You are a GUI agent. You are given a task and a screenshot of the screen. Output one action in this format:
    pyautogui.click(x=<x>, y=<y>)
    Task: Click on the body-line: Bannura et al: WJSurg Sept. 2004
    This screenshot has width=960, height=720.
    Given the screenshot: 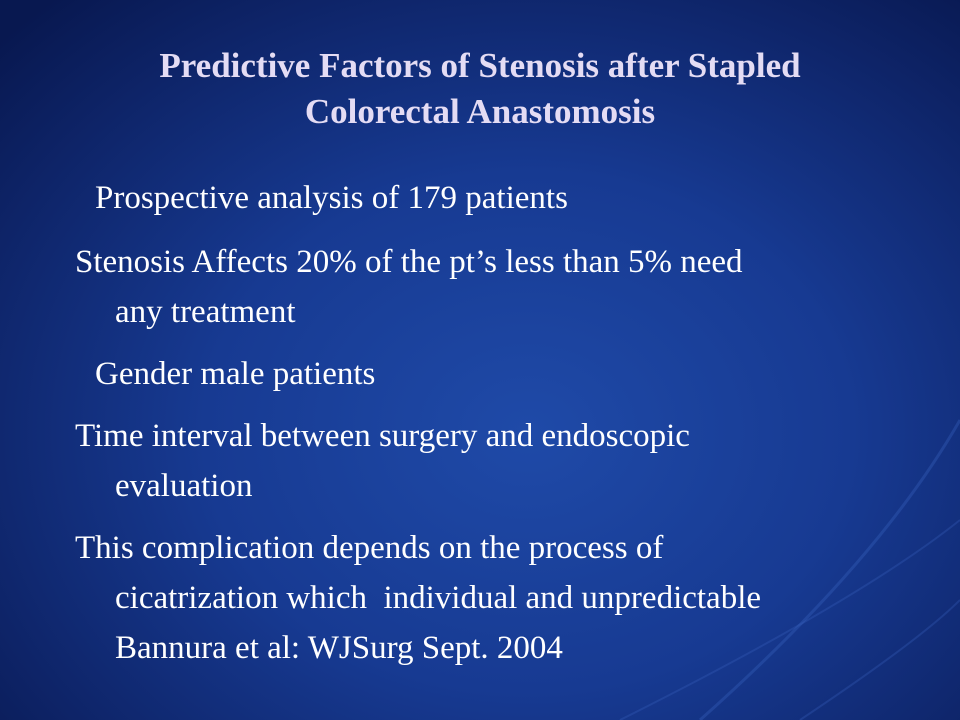 What is the action you would take?
    pyautogui.click(x=339, y=648)
    